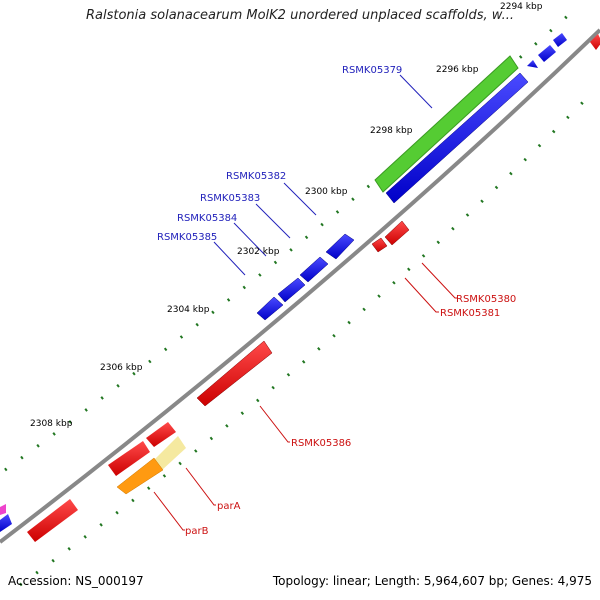 Image resolution: width=600 pixels, height=600 pixels. Describe the element at coordinates (121, 368) in the screenshot. I see `tick-label-2306: 2306 kbp` at that location.